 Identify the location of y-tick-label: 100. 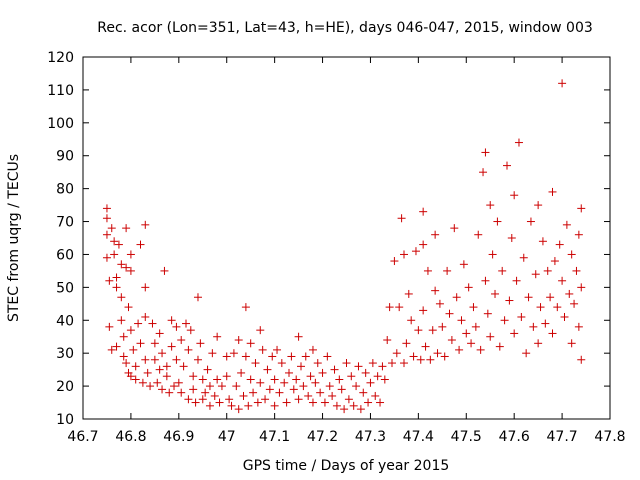
(60, 124).